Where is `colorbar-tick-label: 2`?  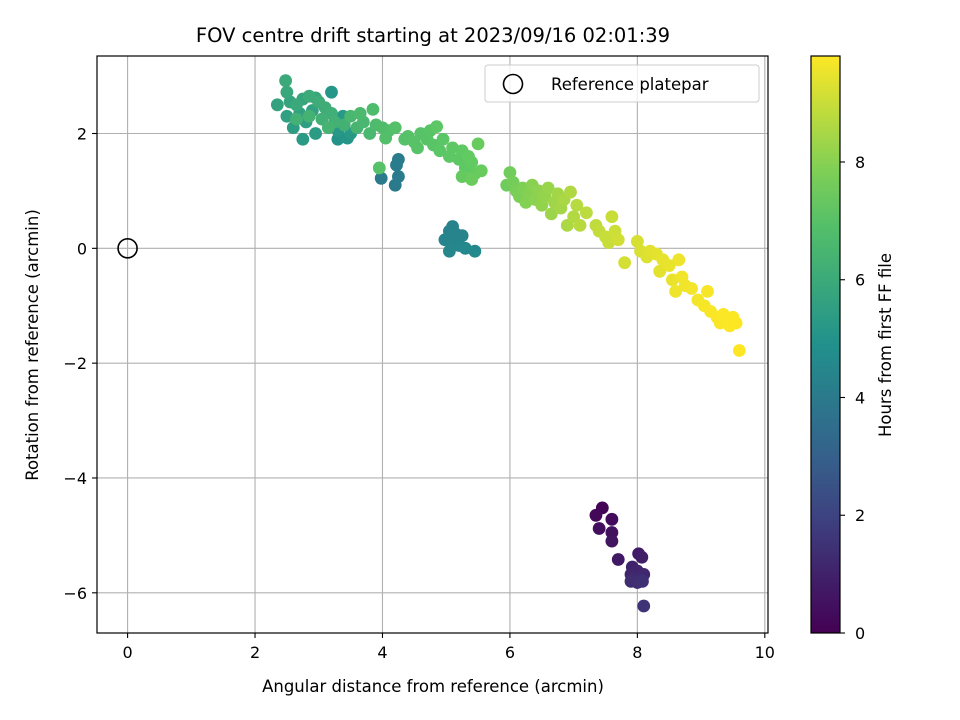 colorbar-tick-label: 2 is located at coordinates (860, 515).